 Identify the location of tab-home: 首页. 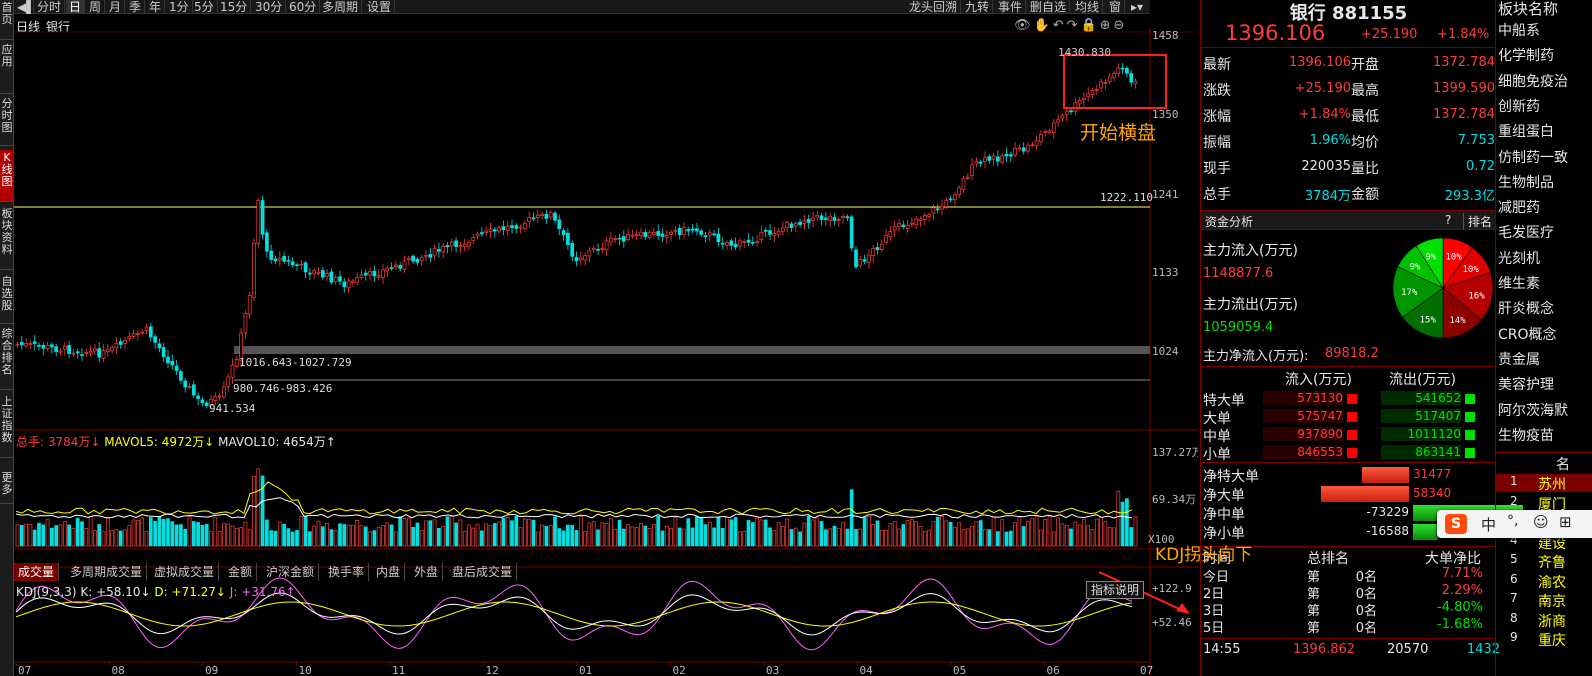
(7, 20).